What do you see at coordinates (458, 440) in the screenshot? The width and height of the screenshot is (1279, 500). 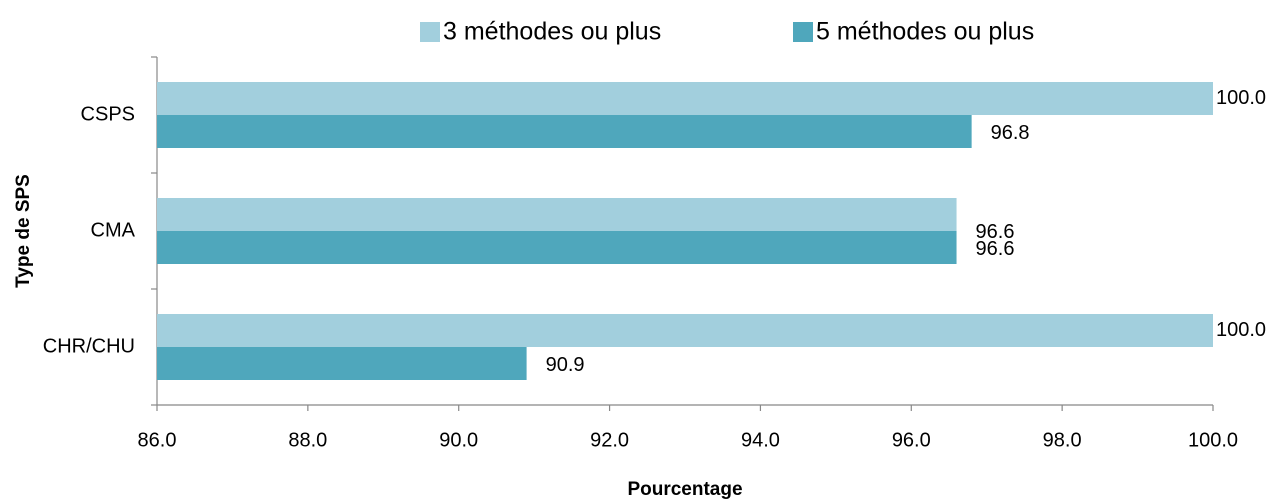 I see `x-tick-label: 90.0` at bounding box center [458, 440].